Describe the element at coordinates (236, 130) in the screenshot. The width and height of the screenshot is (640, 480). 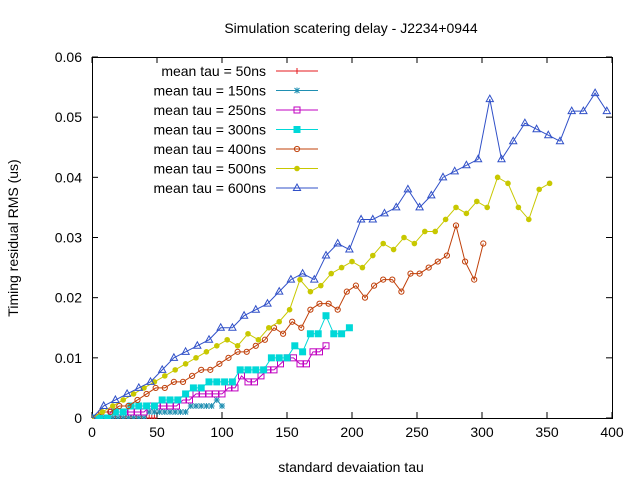
I see `legend-item: mean tau = 300ns` at that location.